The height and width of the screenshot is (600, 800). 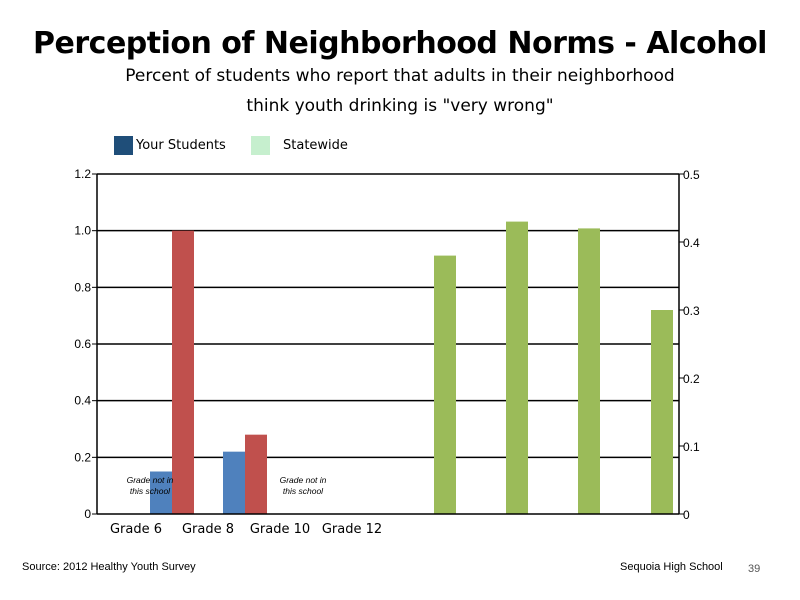 I want to click on left-axis-tick-label: 0.6, so click(x=82, y=344).